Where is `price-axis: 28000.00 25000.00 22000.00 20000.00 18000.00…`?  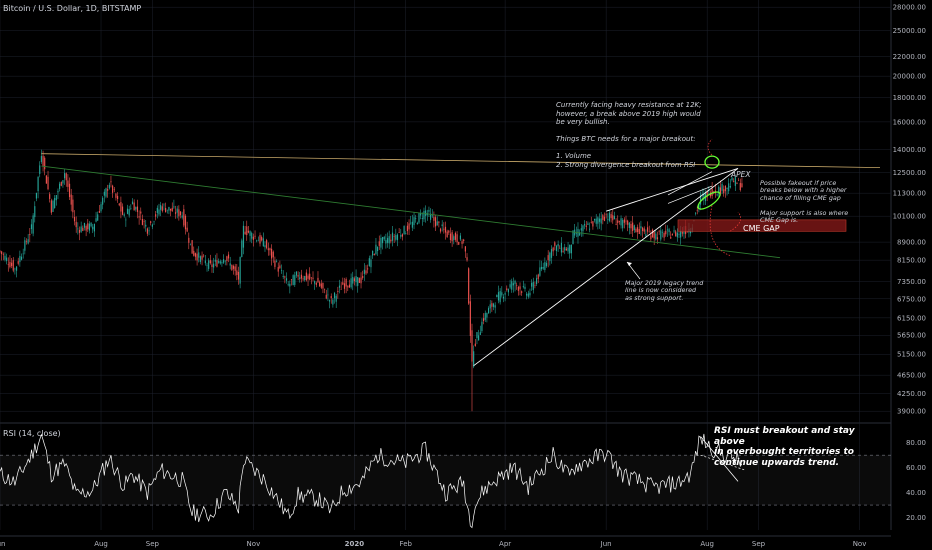
price-axis: 28000.00 25000.00 22000.00 20000.00 18000.00… is located at coordinates (909, 263).